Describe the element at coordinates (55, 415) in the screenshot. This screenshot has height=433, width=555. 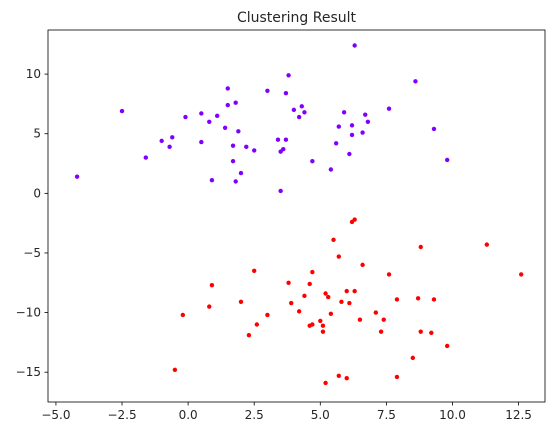
I see `x-tick-label: −5.0` at that location.